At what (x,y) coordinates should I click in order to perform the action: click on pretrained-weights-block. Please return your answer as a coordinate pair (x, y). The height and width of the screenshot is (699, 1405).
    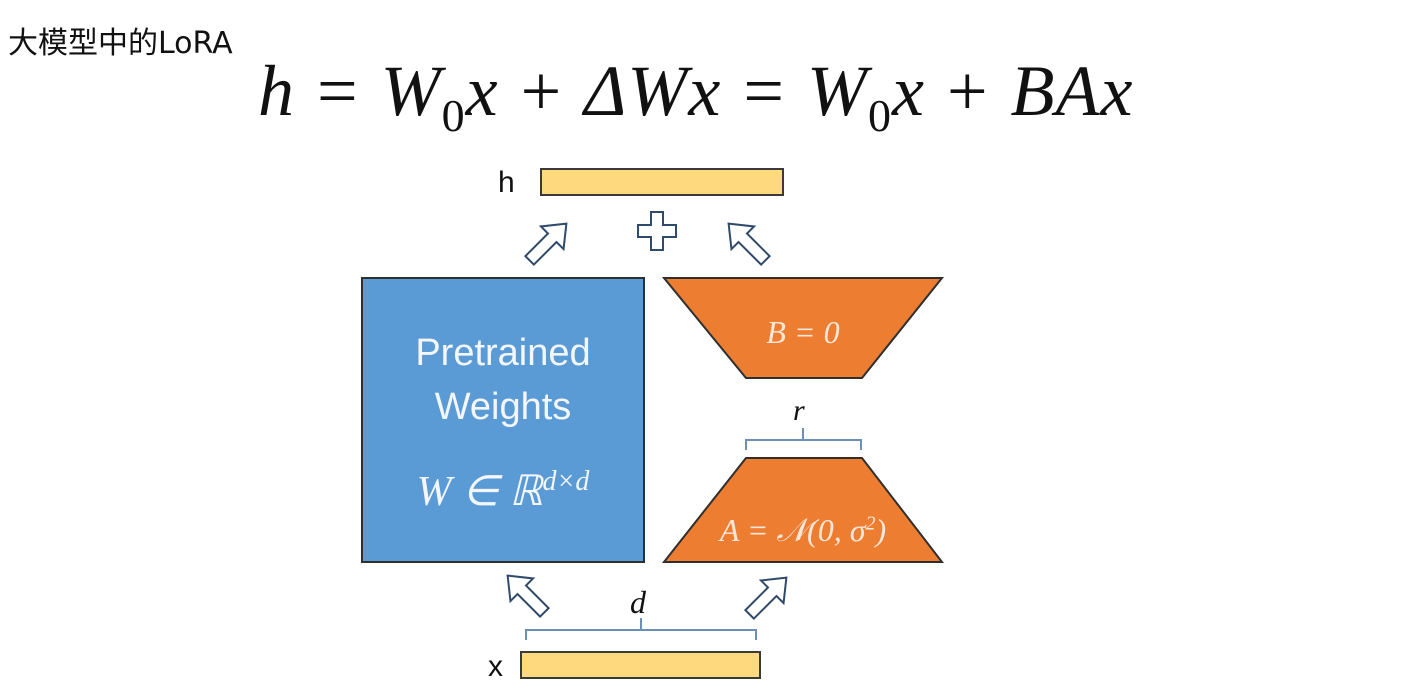
    Looking at the image, I should click on (503, 420).